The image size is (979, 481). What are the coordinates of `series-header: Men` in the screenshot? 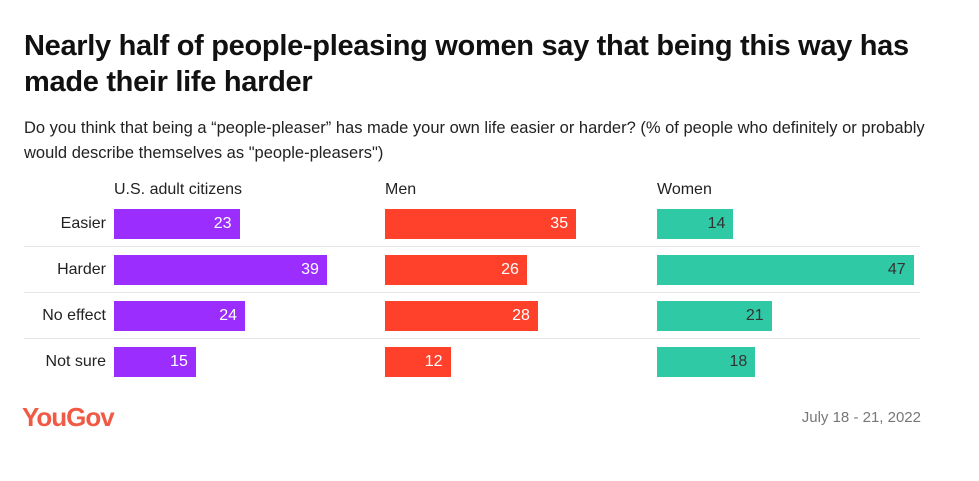 It's located at (401, 189).